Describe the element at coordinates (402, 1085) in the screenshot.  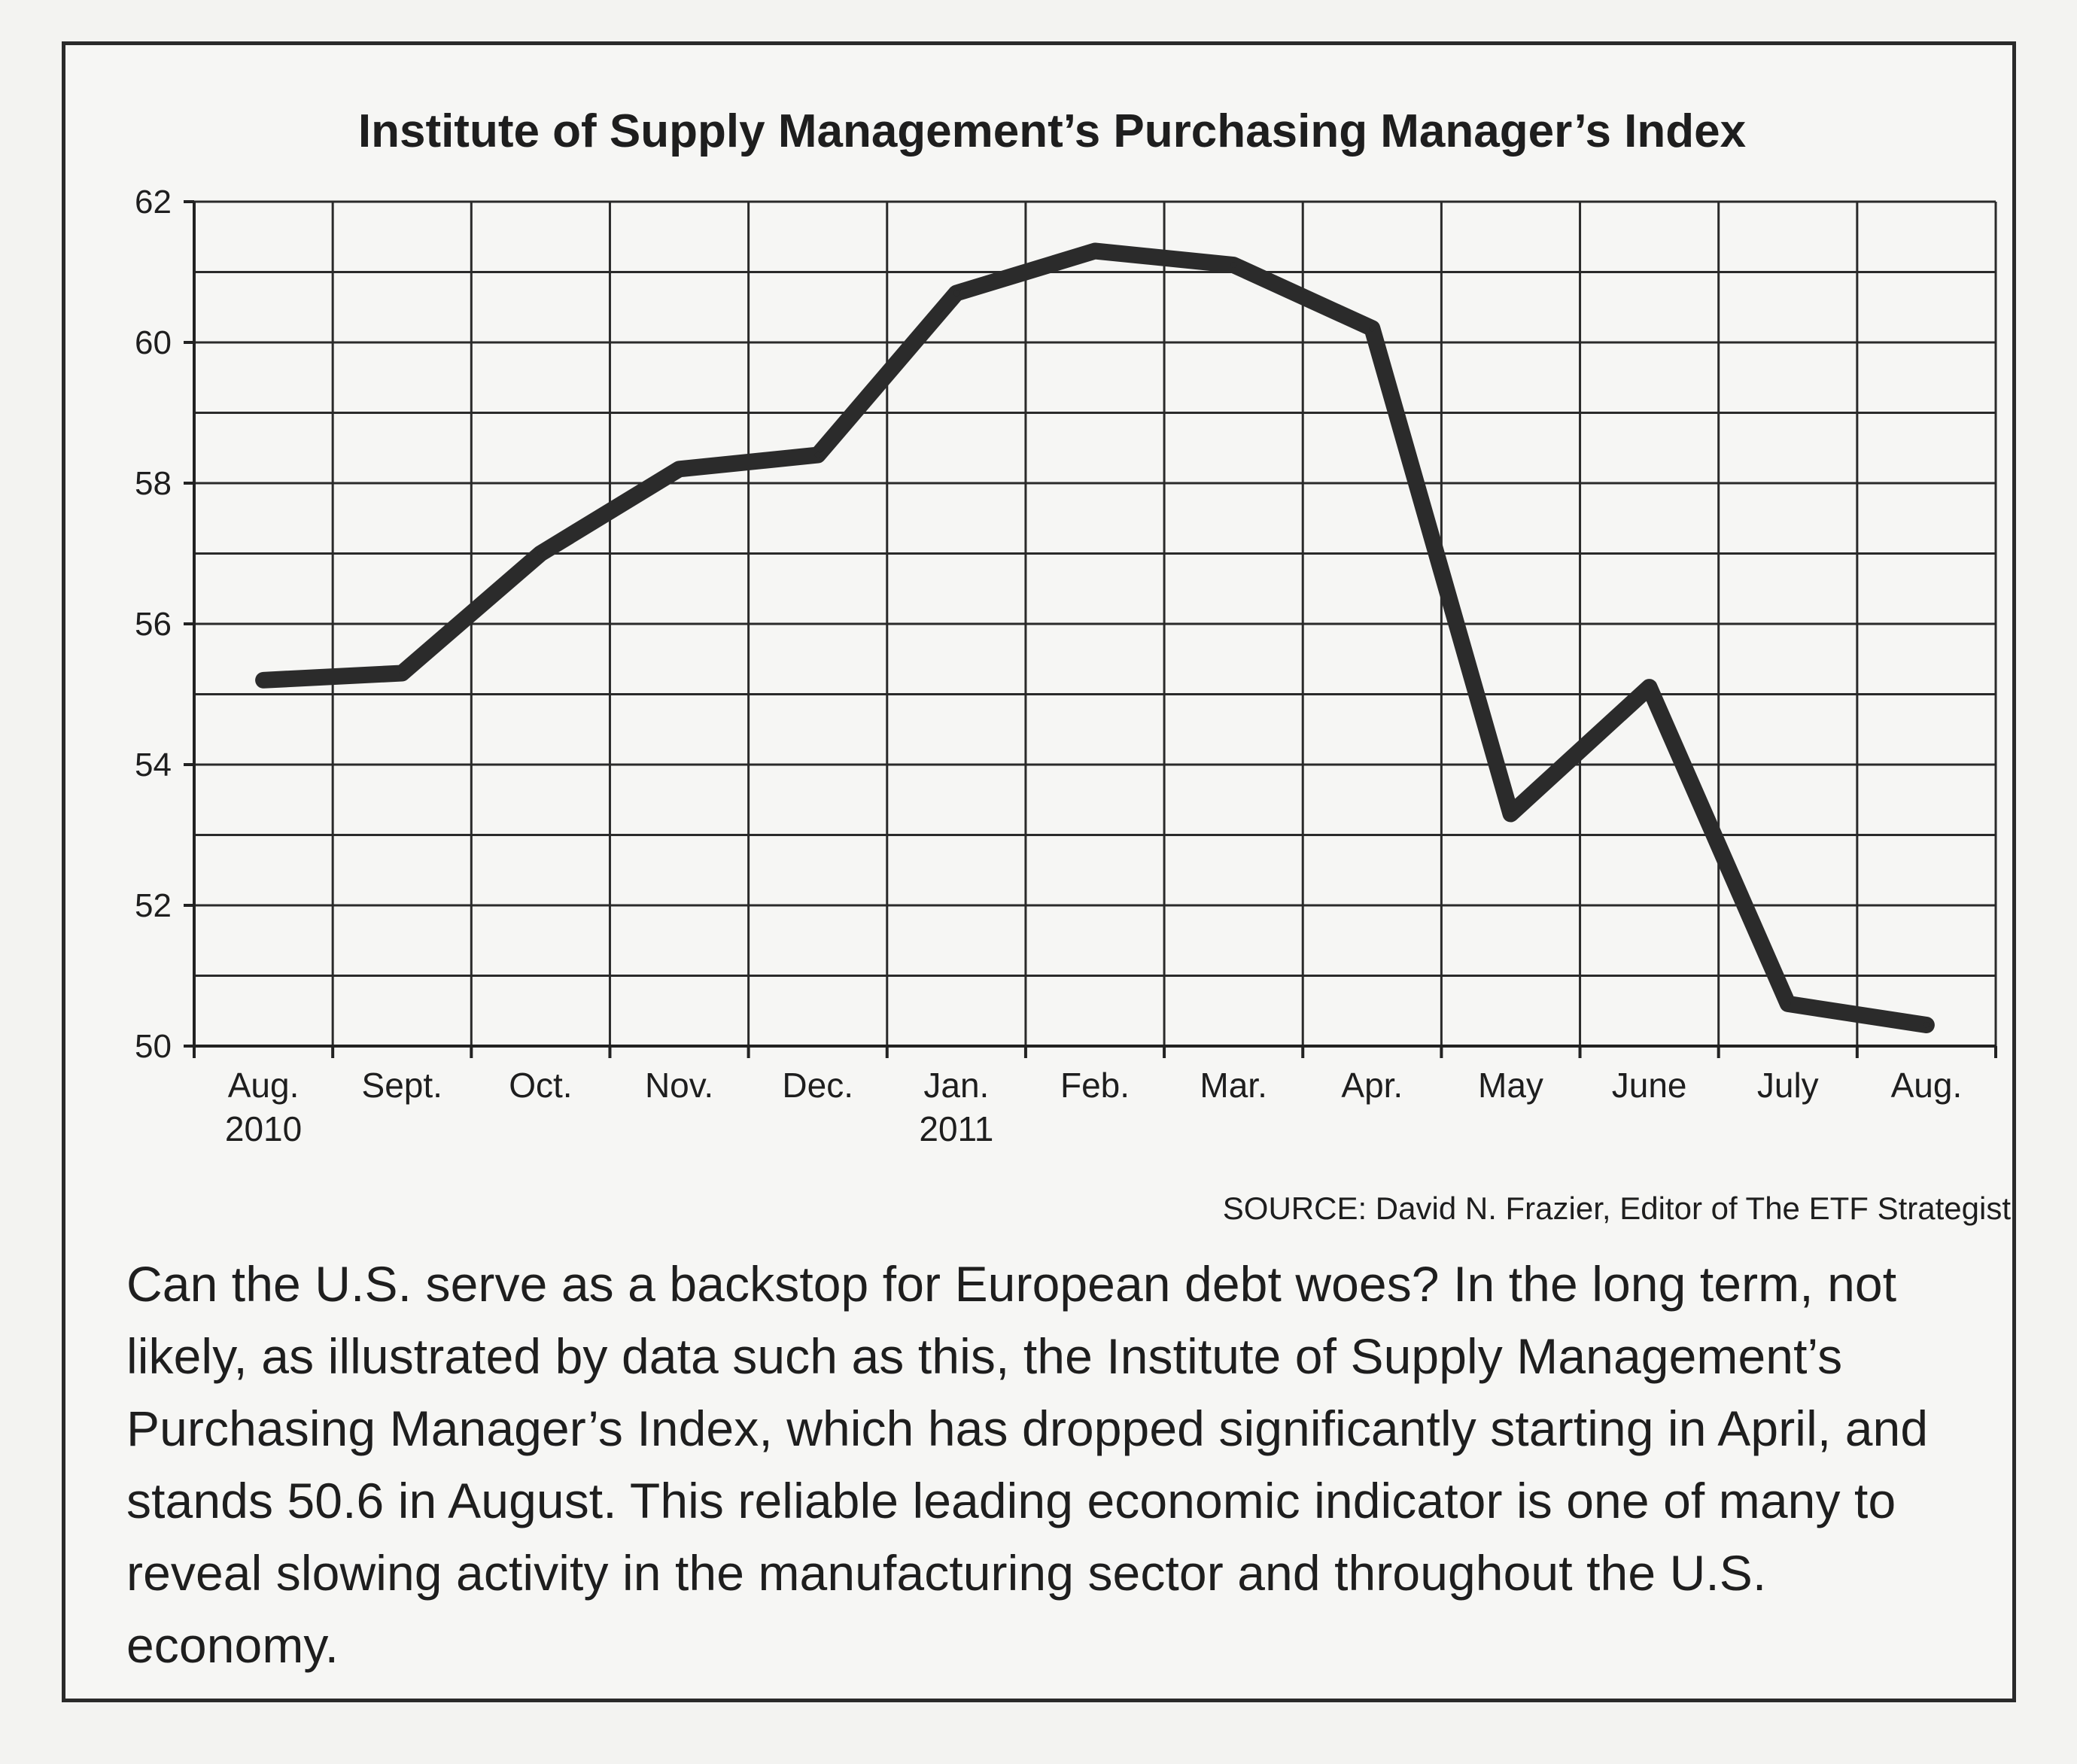
I see `x-tick-label: Sept.` at that location.